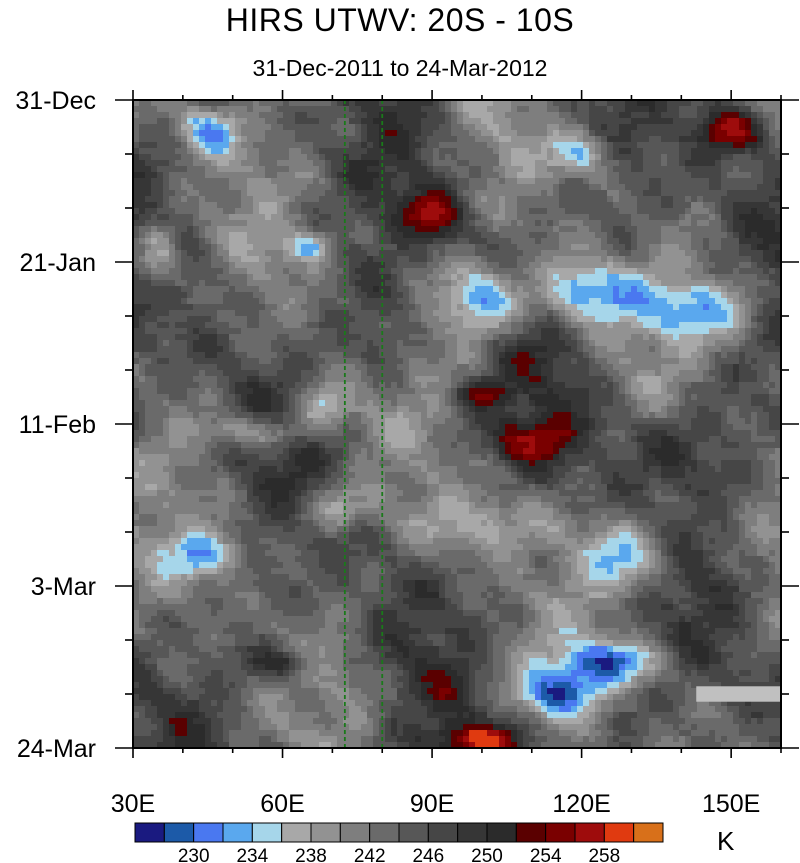 This screenshot has width=800, height=863. Describe the element at coordinates (604, 854) in the screenshot. I see `colorbar-tick-label: 258` at that location.